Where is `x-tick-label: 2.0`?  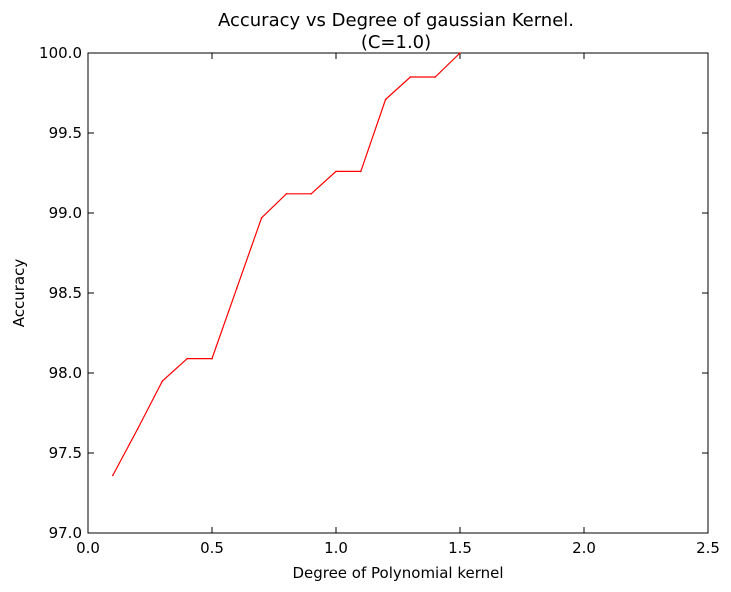
x-tick-label: 2.0 is located at coordinates (584, 548).